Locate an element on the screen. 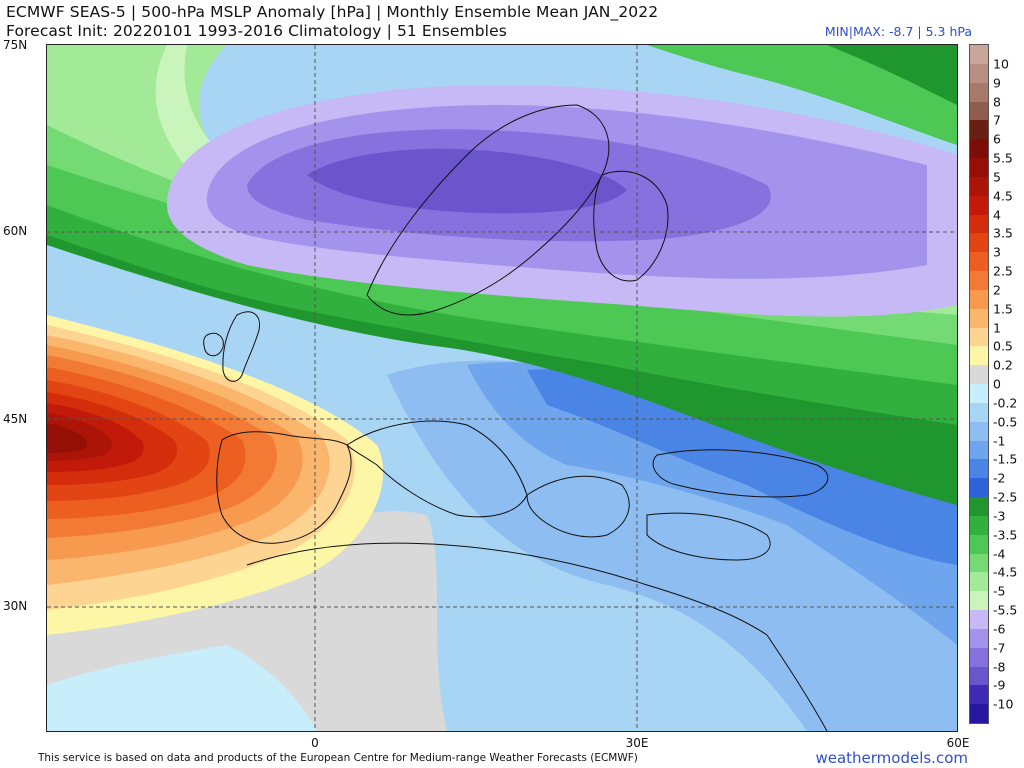 The image size is (1024, 768). colorbar-tick-label: 0 is located at coordinates (997, 384).